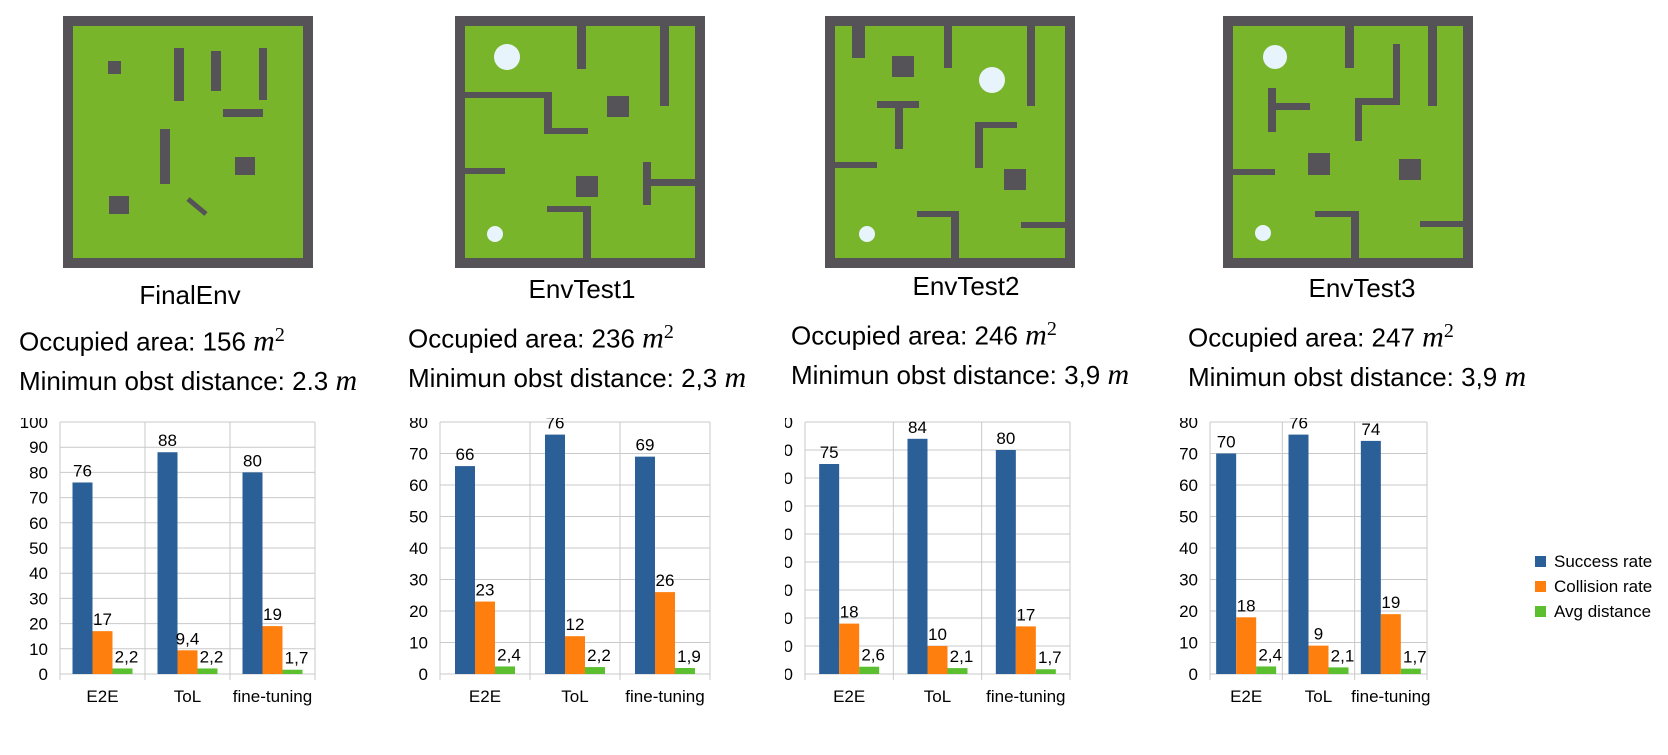  What do you see at coordinates (645, 445) in the screenshot?
I see `data-label-success: 69` at bounding box center [645, 445].